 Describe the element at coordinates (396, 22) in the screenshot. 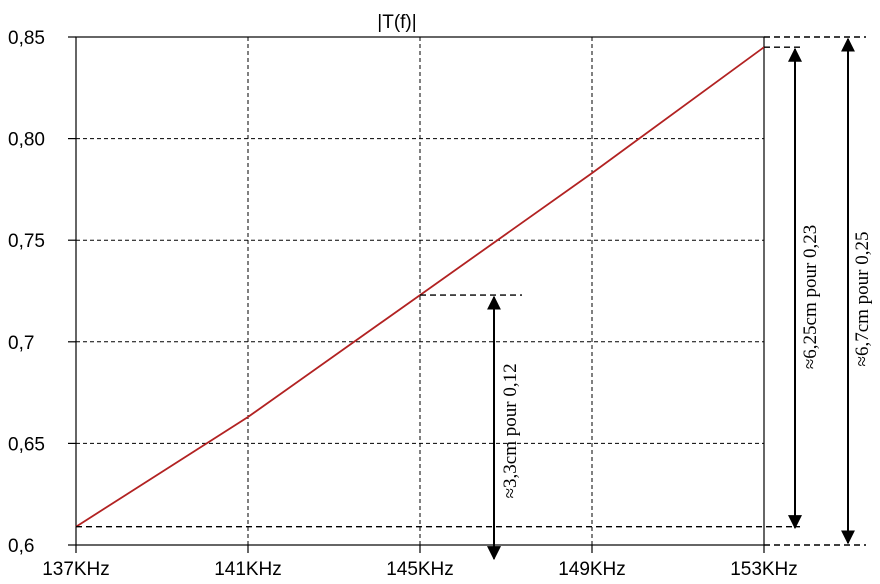

I see `chart-title: |T(f)|` at that location.